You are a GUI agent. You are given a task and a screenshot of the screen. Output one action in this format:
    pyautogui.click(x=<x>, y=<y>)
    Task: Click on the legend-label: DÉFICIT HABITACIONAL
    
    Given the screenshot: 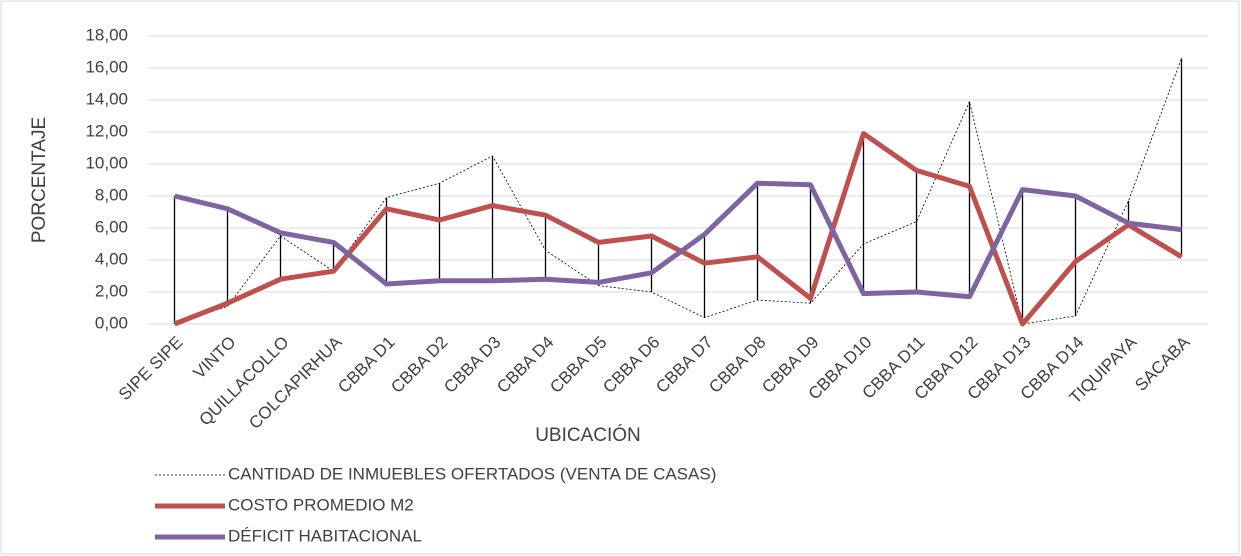 What is the action you would take?
    pyautogui.click(x=325, y=535)
    